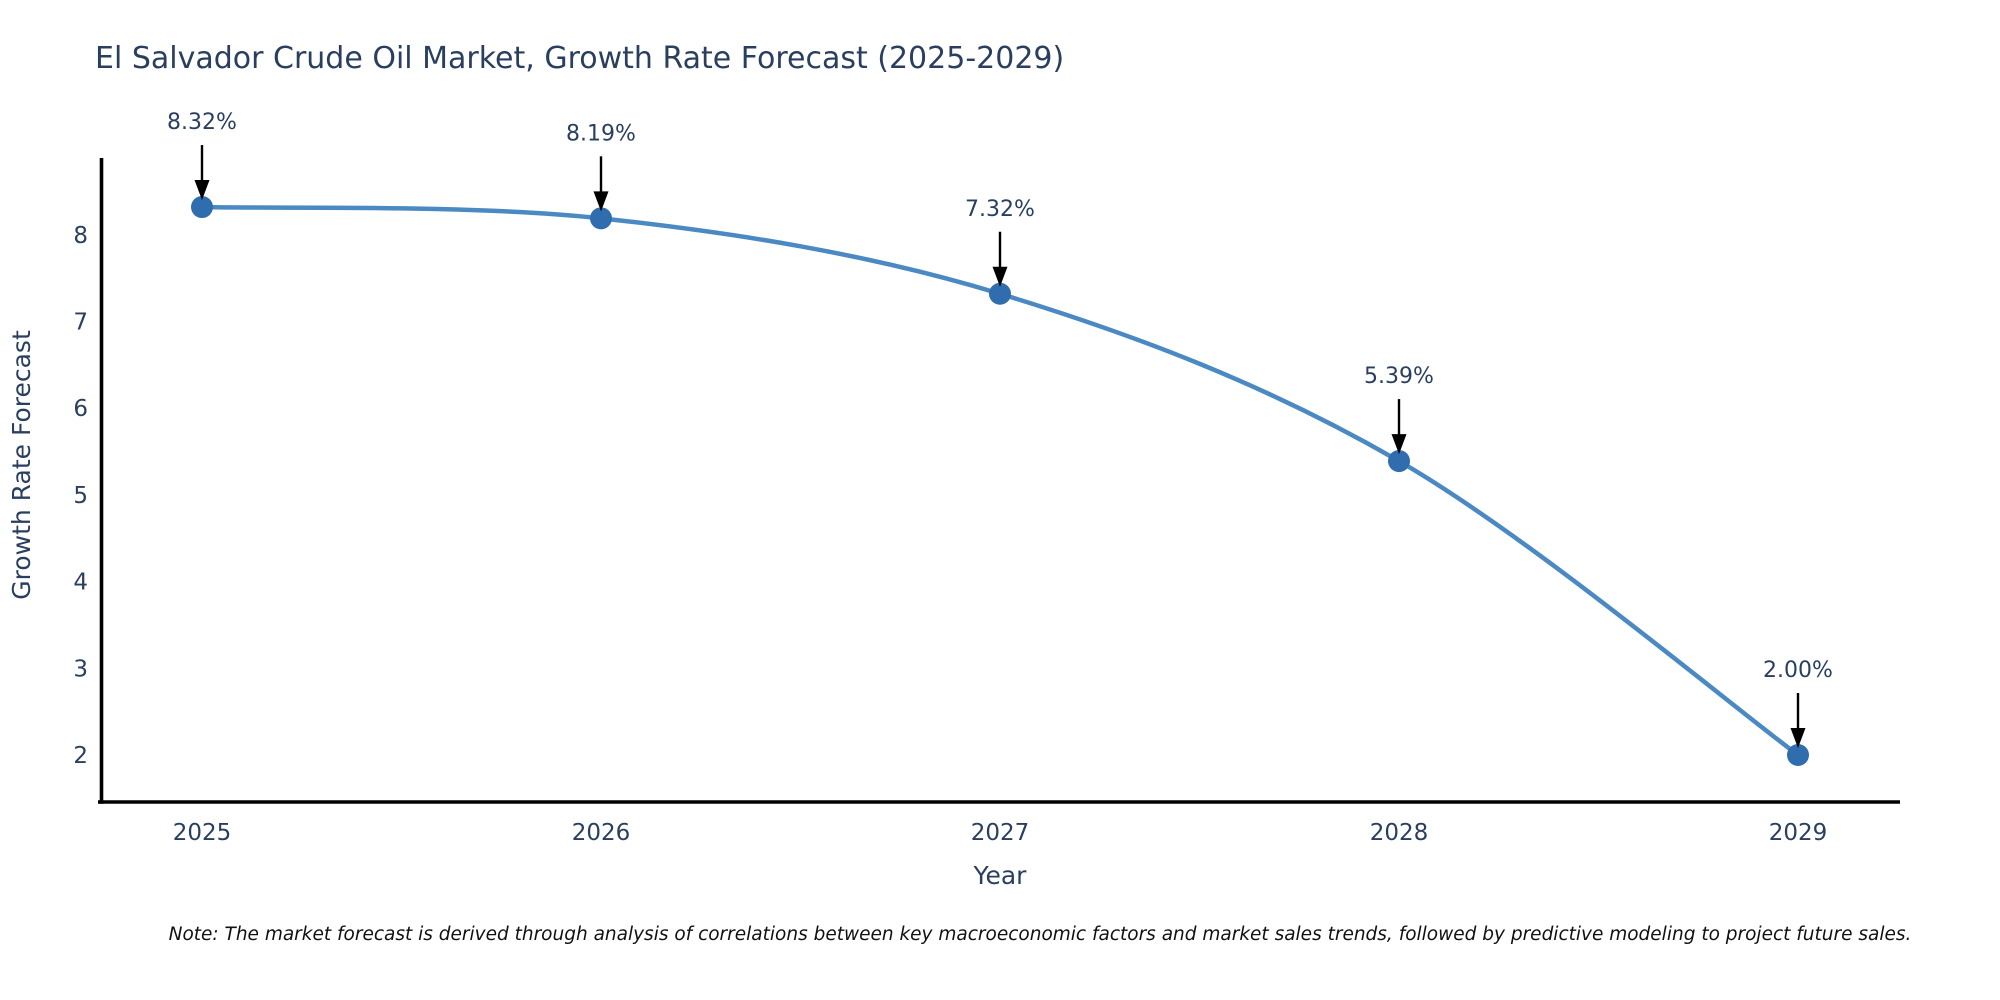 The width and height of the screenshot is (2000, 1000). What do you see at coordinates (601, 133) in the screenshot?
I see `data-point-label: 8.19%` at bounding box center [601, 133].